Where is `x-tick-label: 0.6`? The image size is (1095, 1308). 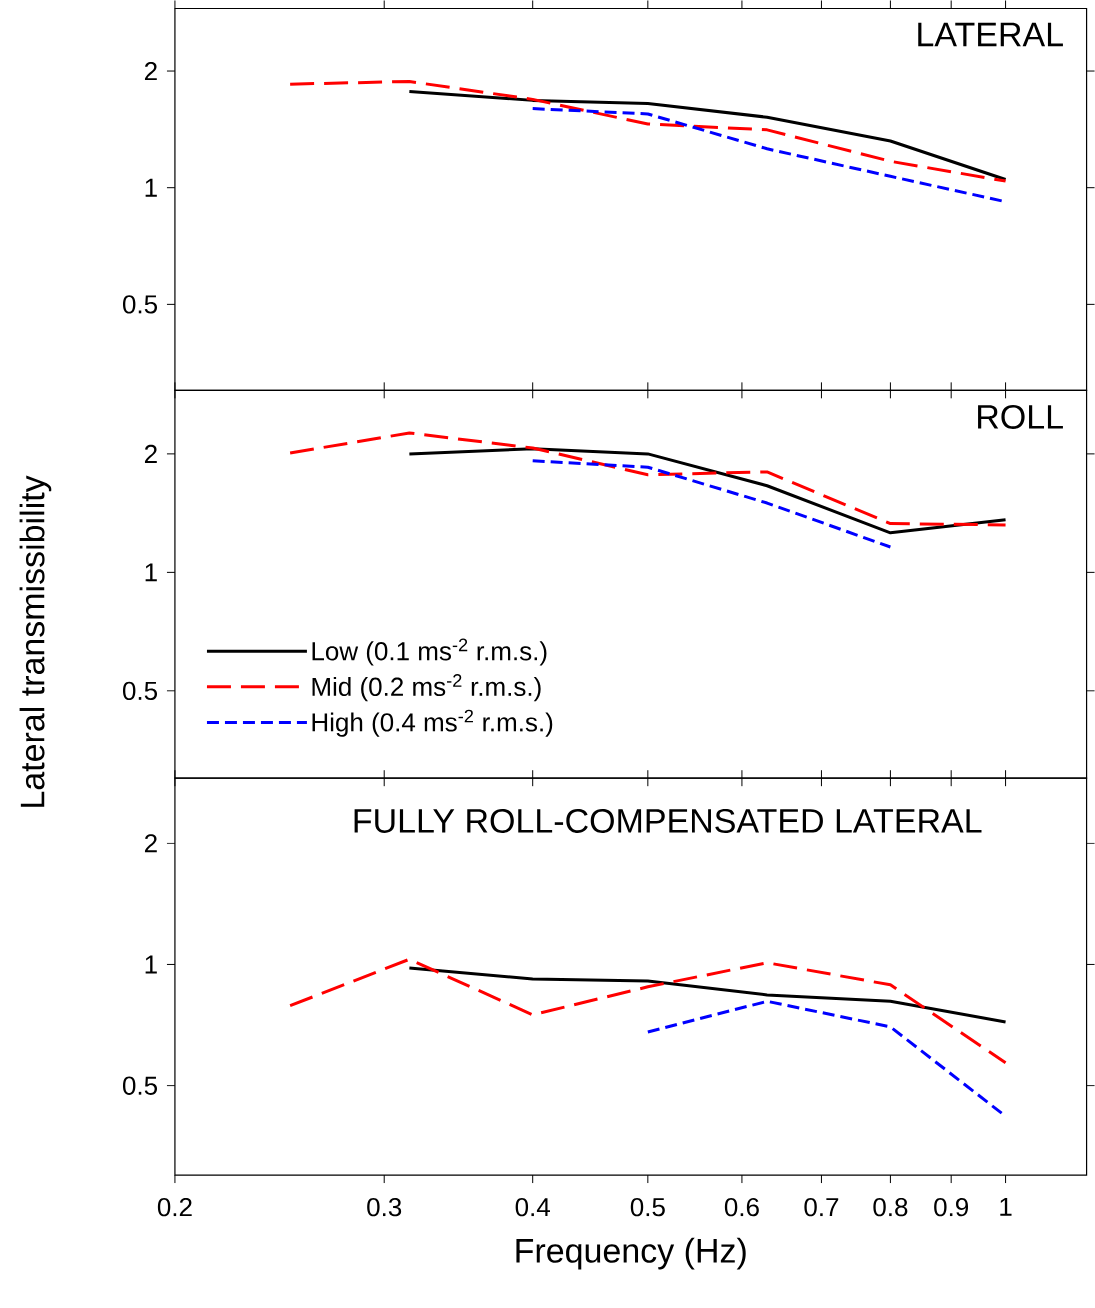
x-tick-label: 0.6 is located at coordinates (741, 1207).